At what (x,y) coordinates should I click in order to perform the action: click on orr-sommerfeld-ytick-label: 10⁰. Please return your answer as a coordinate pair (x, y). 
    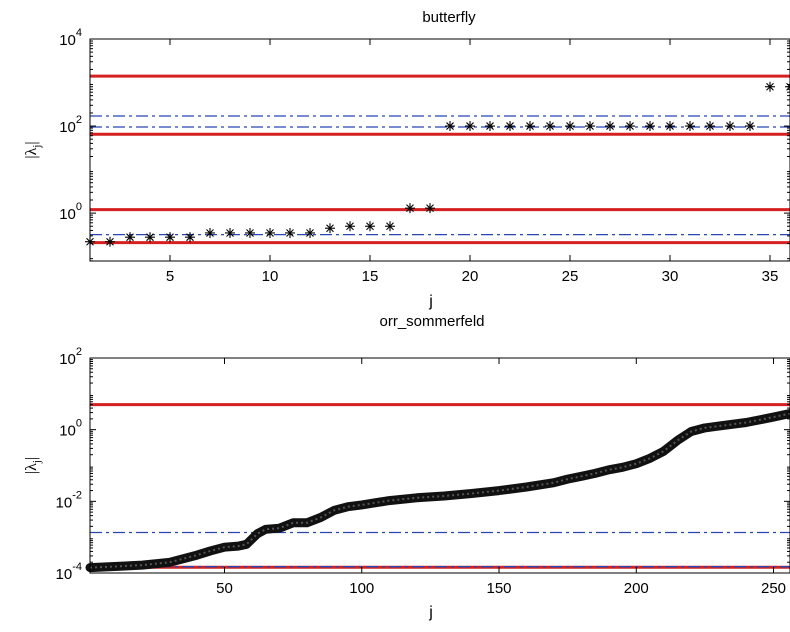
    Looking at the image, I should click on (70, 429).